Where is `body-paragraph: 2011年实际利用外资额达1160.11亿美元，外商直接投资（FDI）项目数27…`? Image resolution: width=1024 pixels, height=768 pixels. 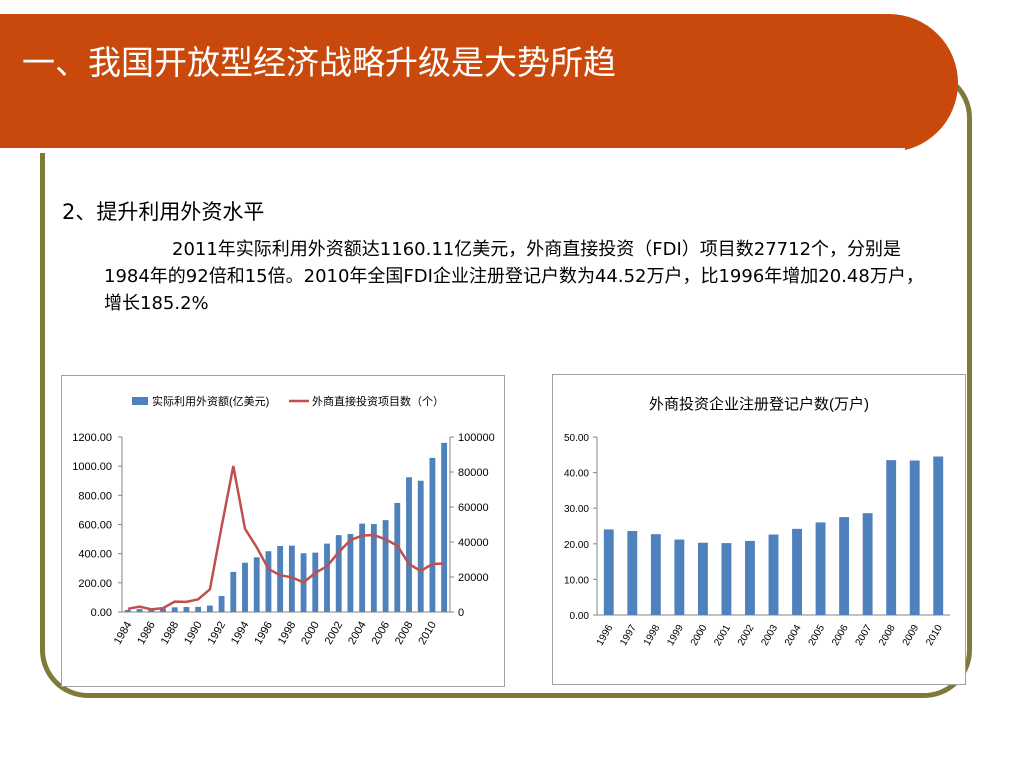 body-paragraph: 2011年实际利用外资额达1160.11亿美元，外商直接投资（FDI）项目数27… is located at coordinates (514, 276).